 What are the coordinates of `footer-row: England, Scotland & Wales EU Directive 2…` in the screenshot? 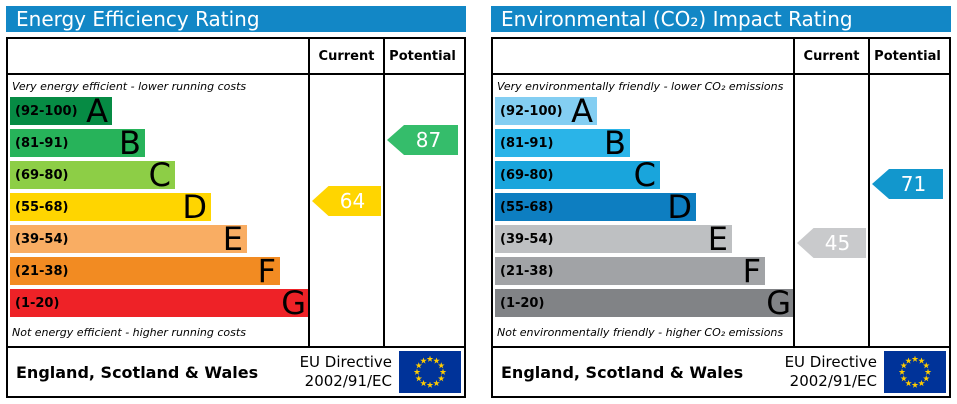 It's located at (721, 371).